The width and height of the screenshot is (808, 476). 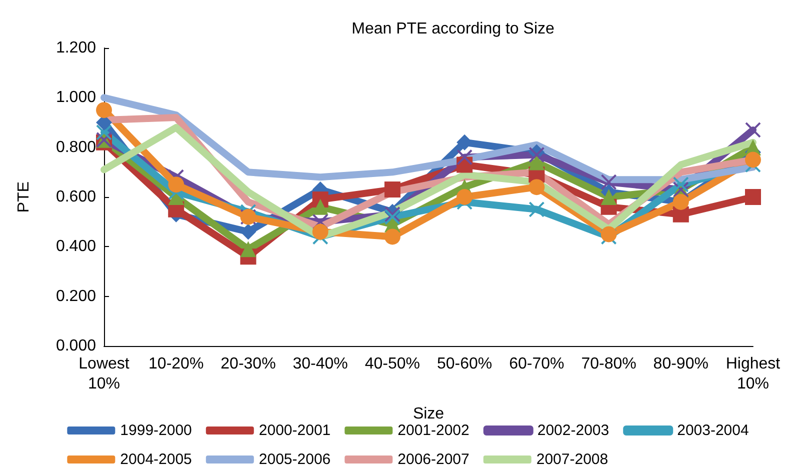 I want to click on x-tick-label: 30-40%, so click(x=320, y=364).